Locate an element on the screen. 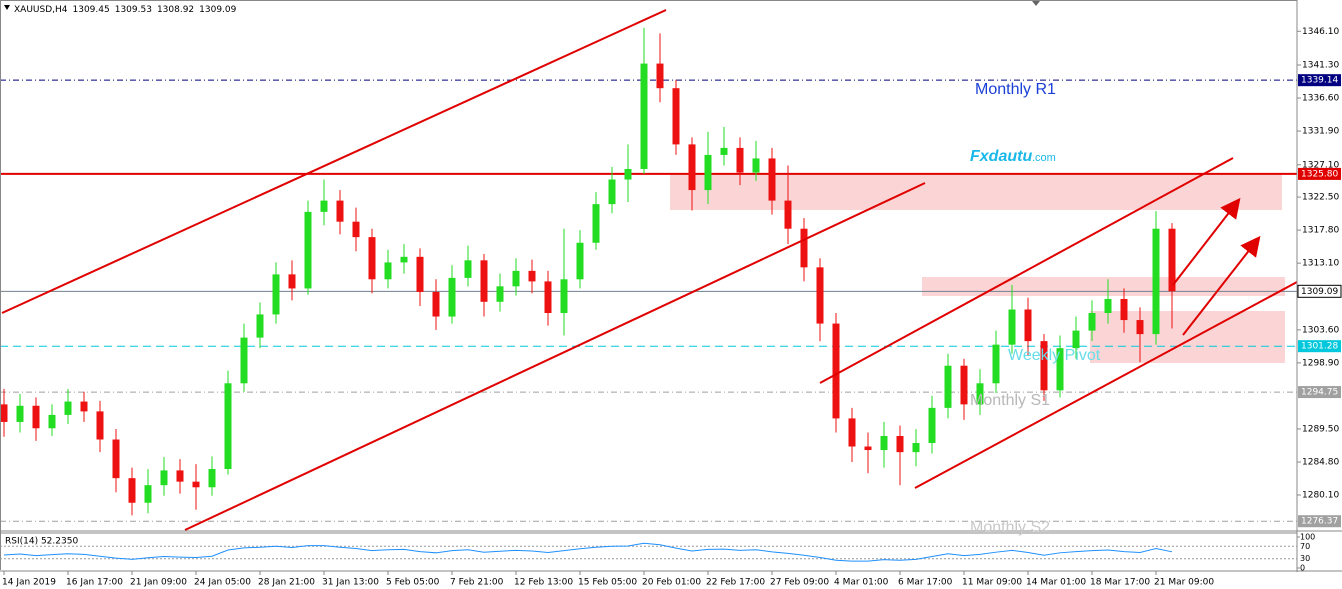 This screenshot has height=589, width=1342. symbol-marker is located at coordinates (7, 7).